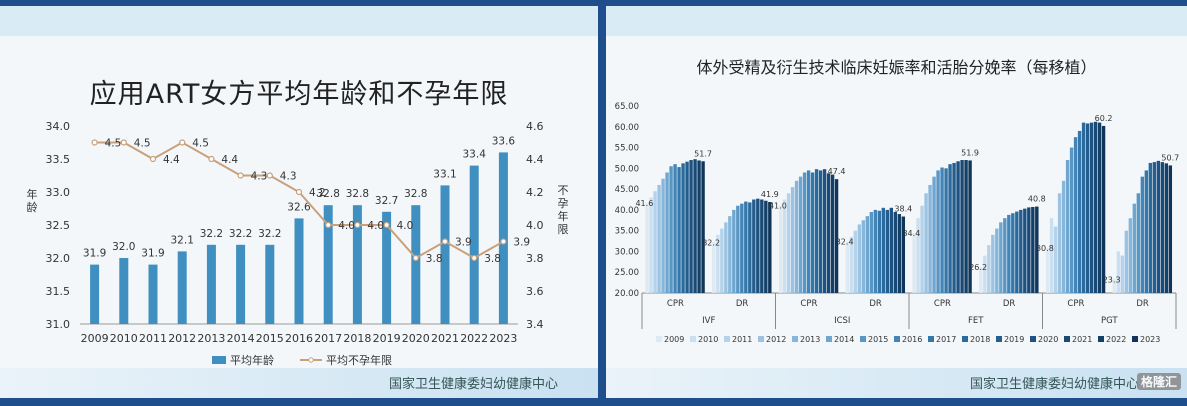  Describe the element at coordinates (259, 177) in the screenshot. I see `infertility-data-label: 4.3` at that location.